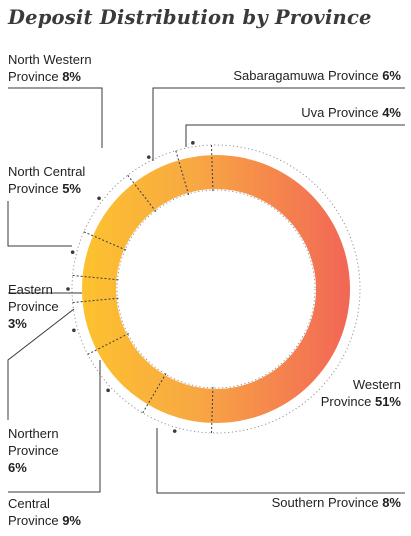 This screenshot has height=536, width=411. What do you see at coordinates (44, 512) in the screenshot?
I see `label-central: Central Province 9%` at bounding box center [44, 512].